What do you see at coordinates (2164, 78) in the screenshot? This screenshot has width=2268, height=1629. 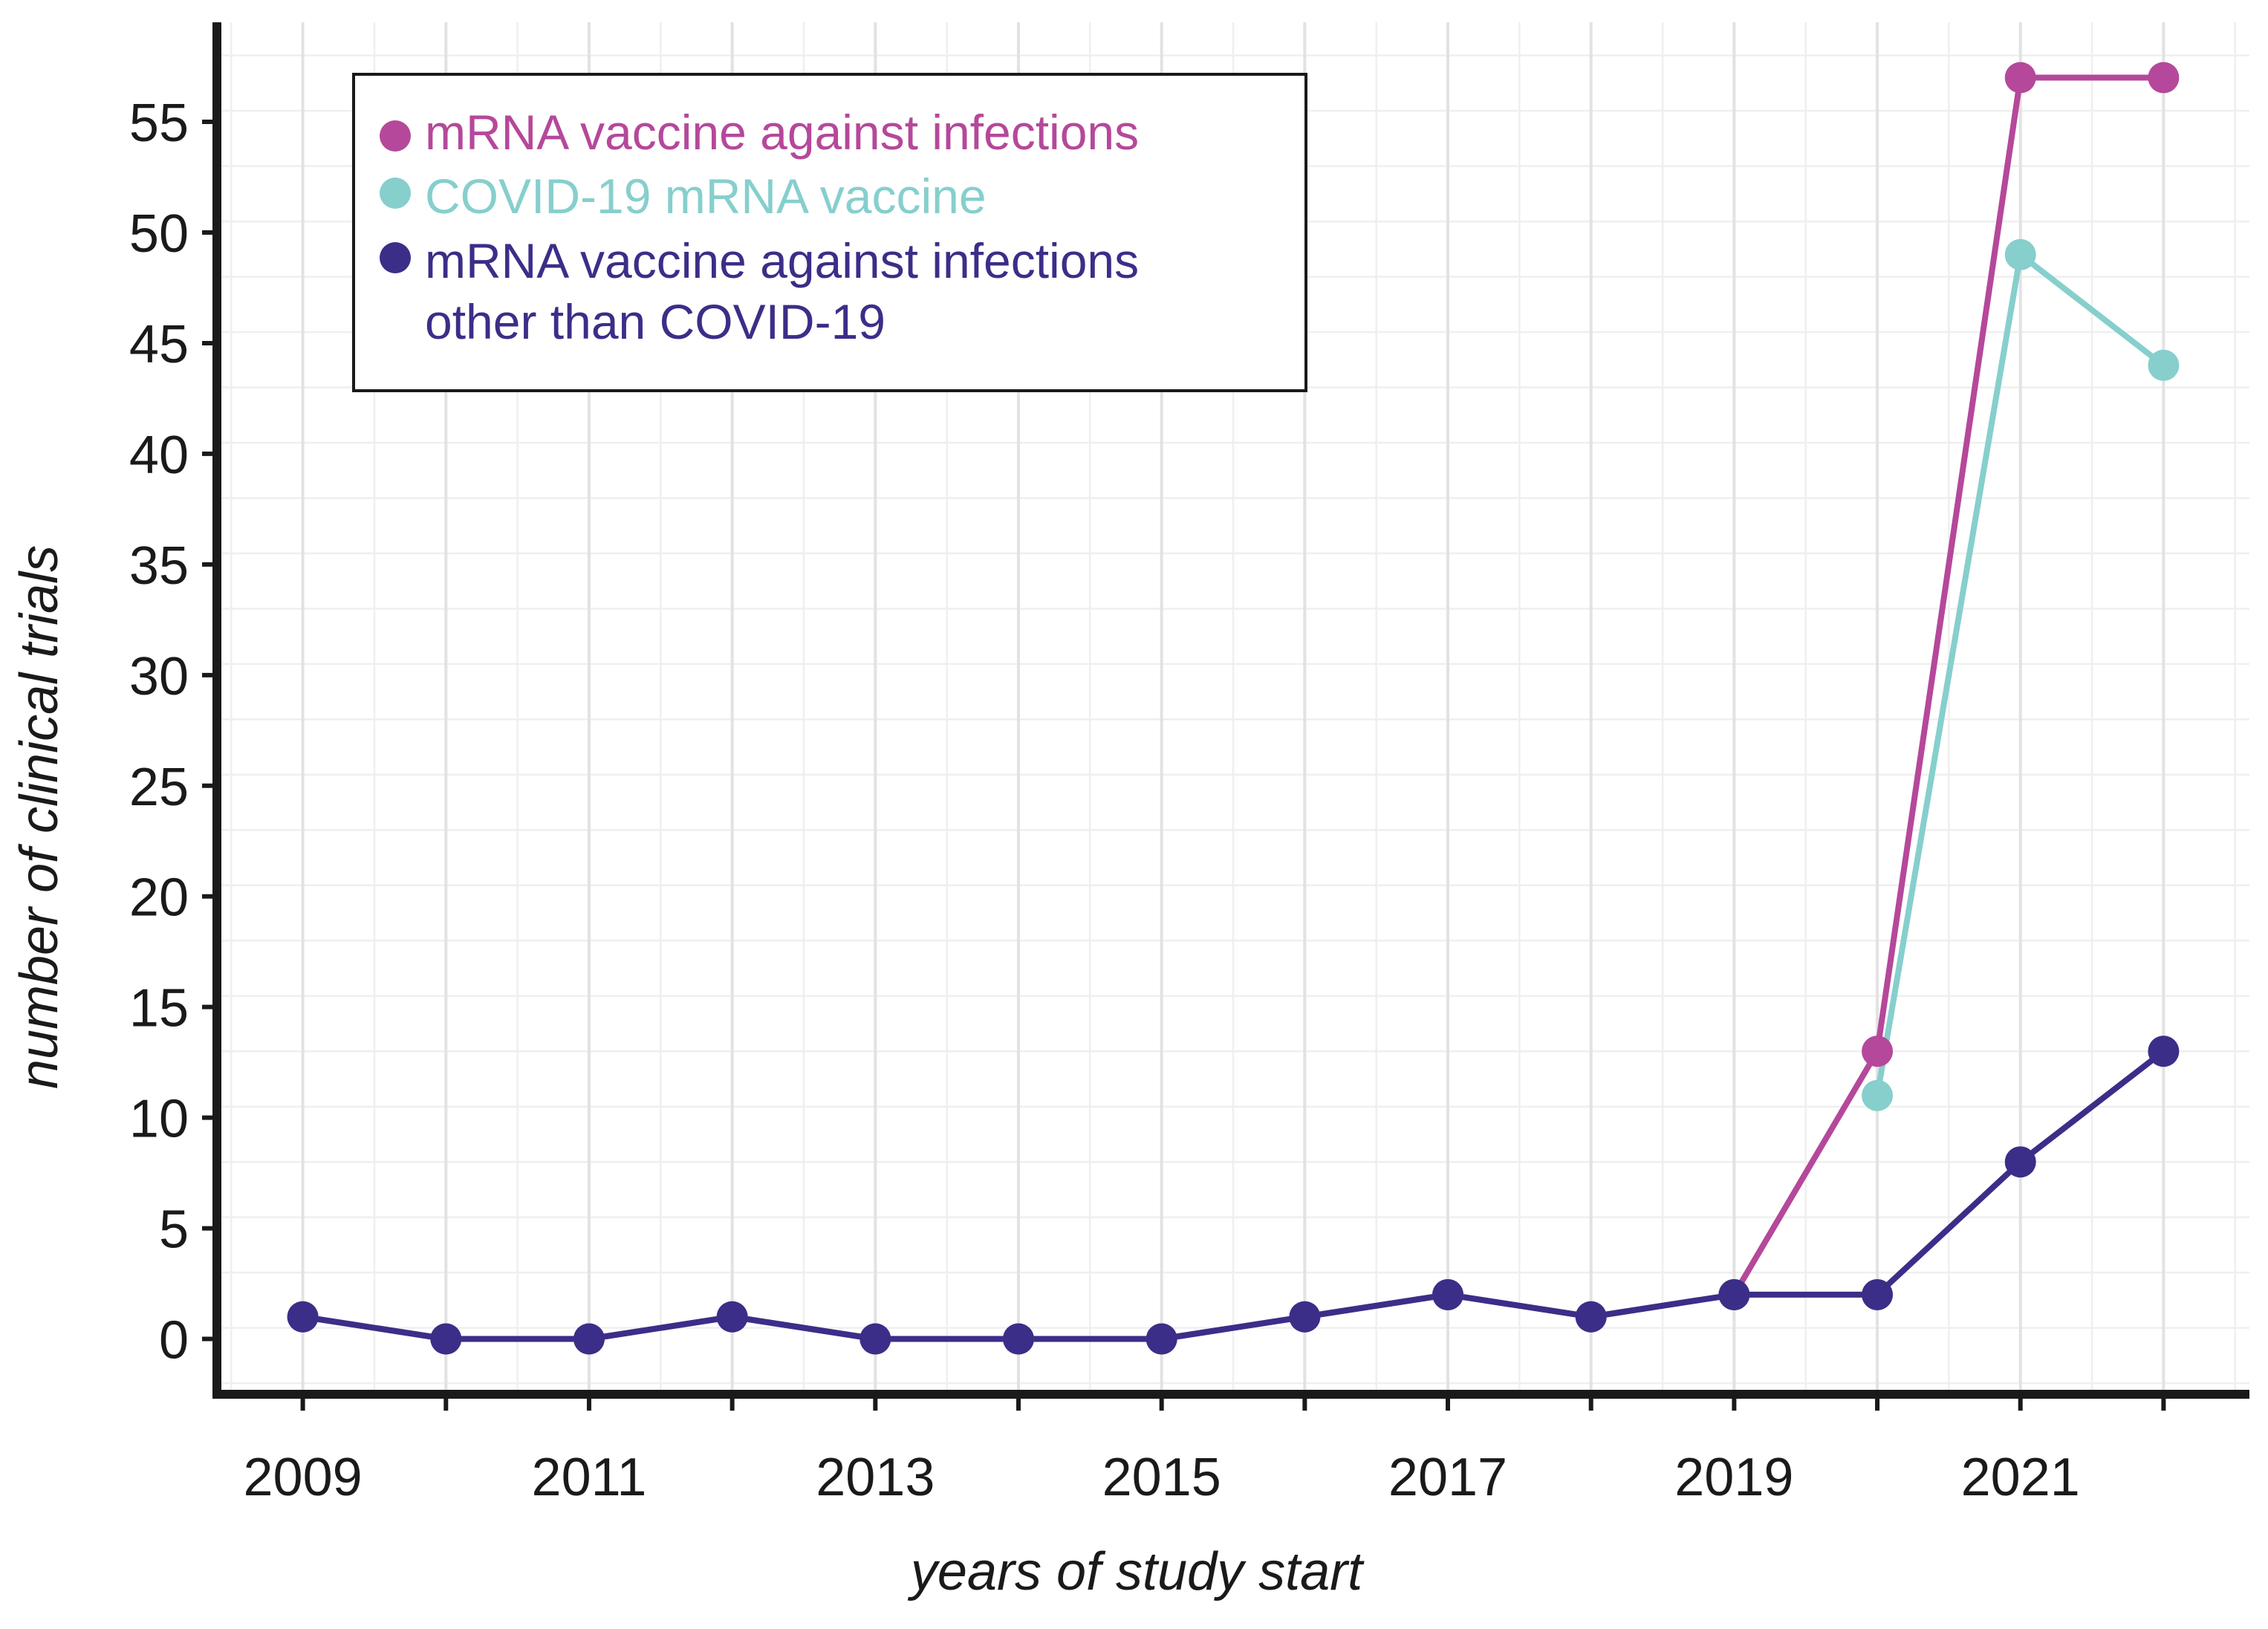 I see `data-point-0-2022` at bounding box center [2164, 78].